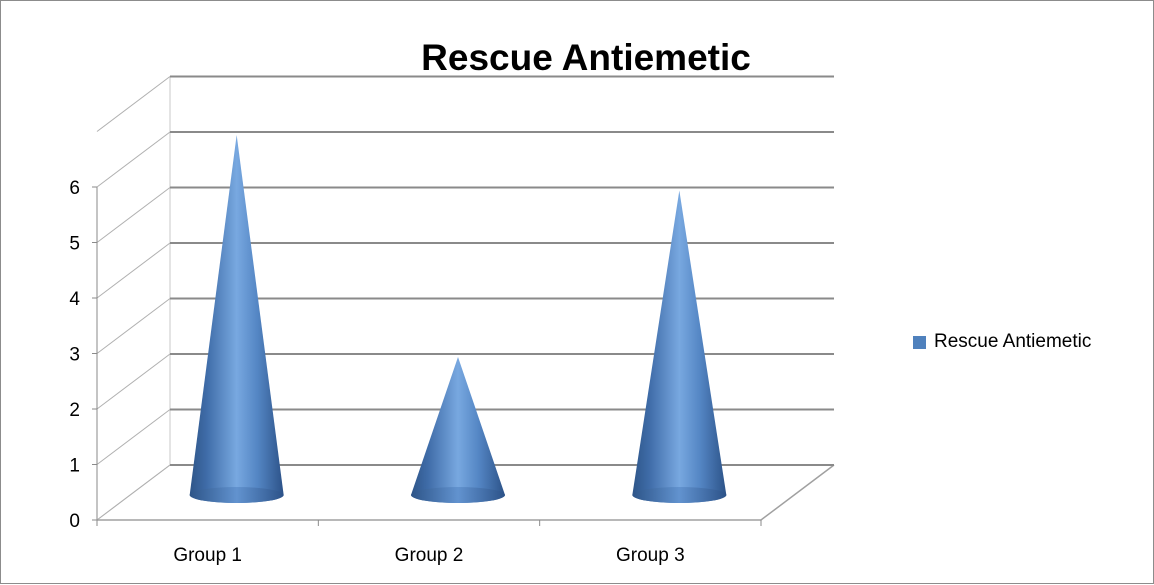  Describe the element at coordinates (207, 555) in the screenshot. I see `x-tick-label: Group 1` at that location.